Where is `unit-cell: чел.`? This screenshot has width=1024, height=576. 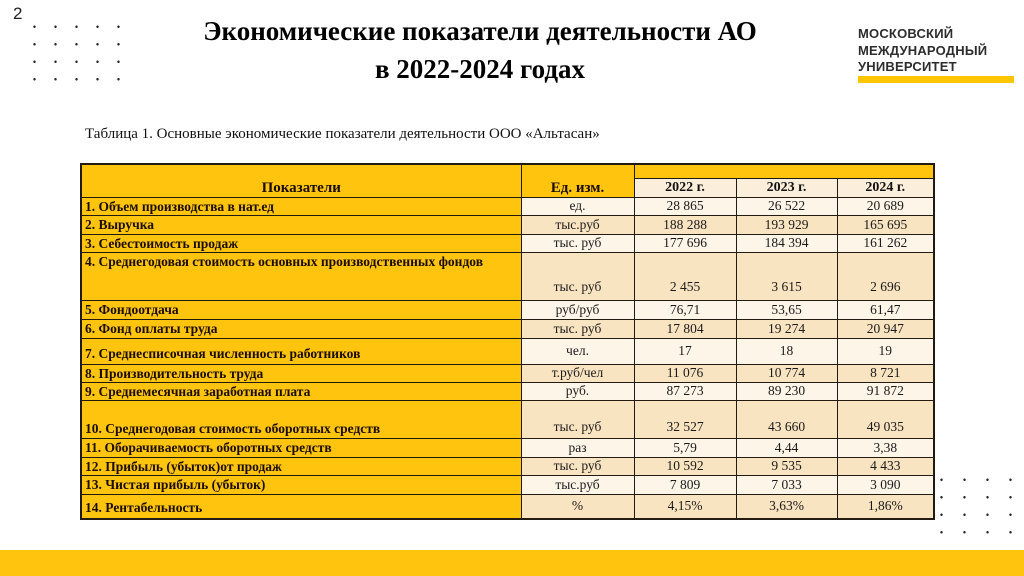
unit-cell: чел. is located at coordinates (577, 351).